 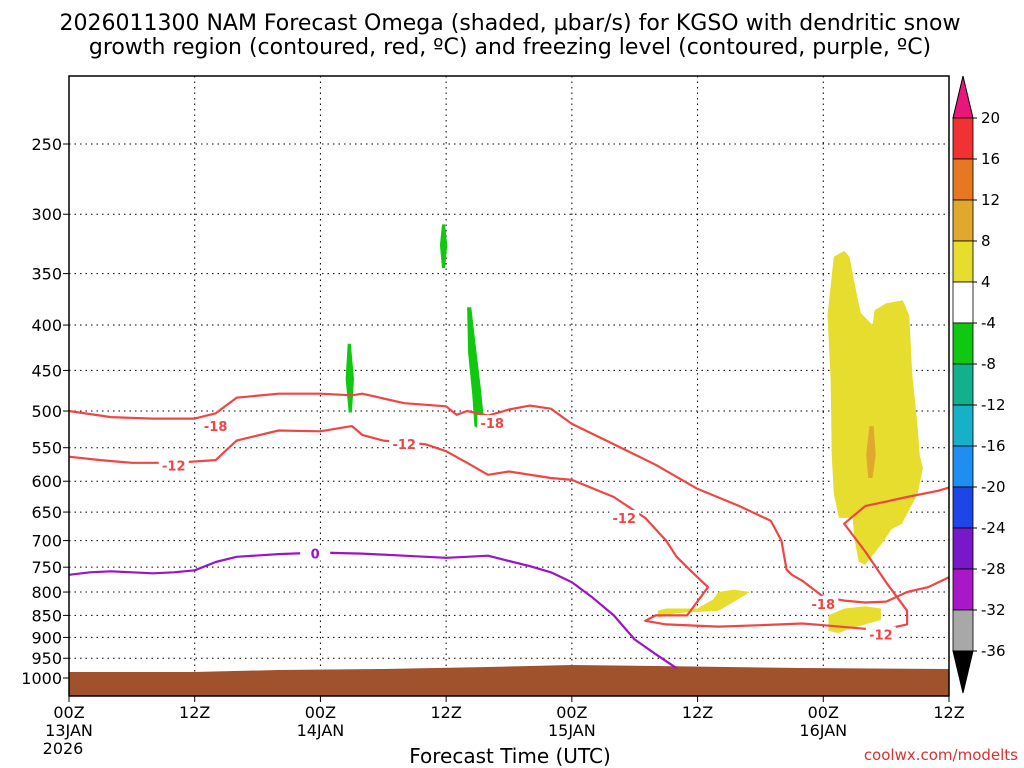 What do you see at coordinates (963, 97) in the screenshot?
I see `colorbar-top-arrow` at bounding box center [963, 97].